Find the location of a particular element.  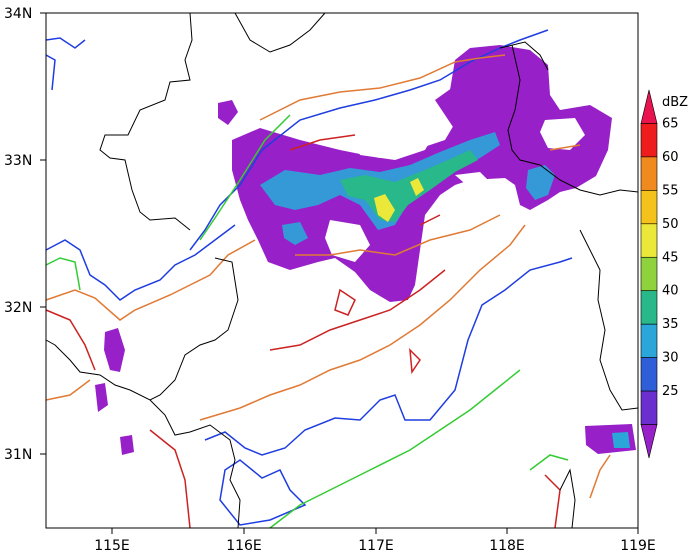

boundary-east2 is located at coordinates (524, 56).